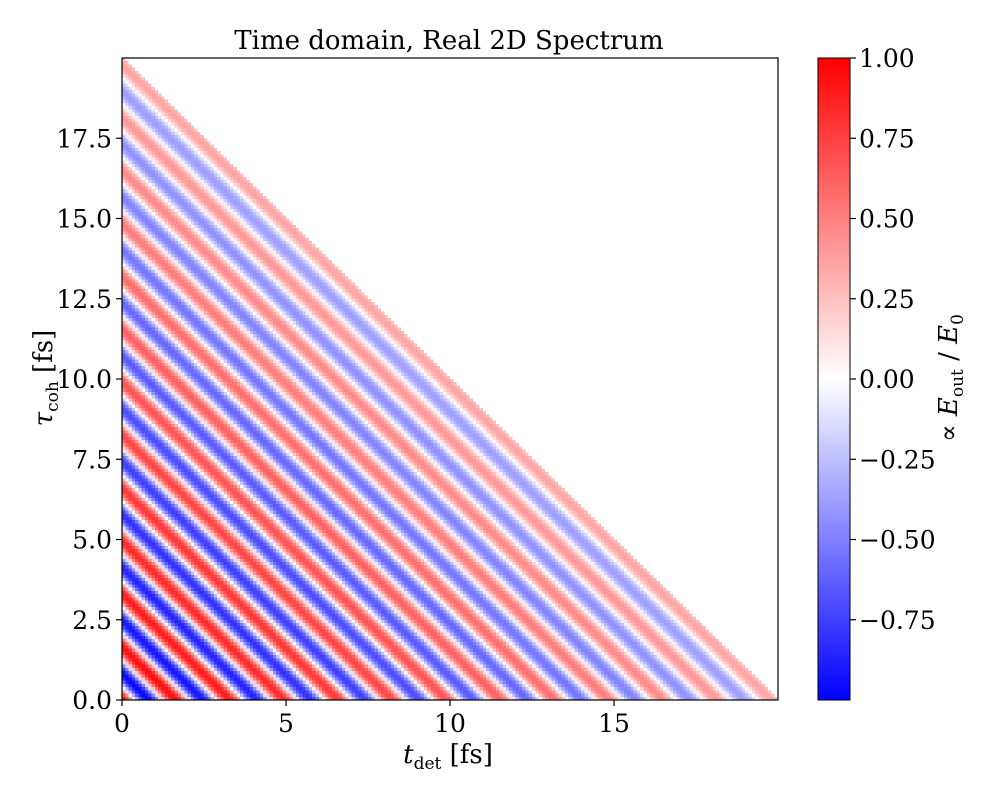 Image resolution: width=1000 pixels, height=800 pixels. I want to click on y-tick-label: 7.5, so click(92, 459).